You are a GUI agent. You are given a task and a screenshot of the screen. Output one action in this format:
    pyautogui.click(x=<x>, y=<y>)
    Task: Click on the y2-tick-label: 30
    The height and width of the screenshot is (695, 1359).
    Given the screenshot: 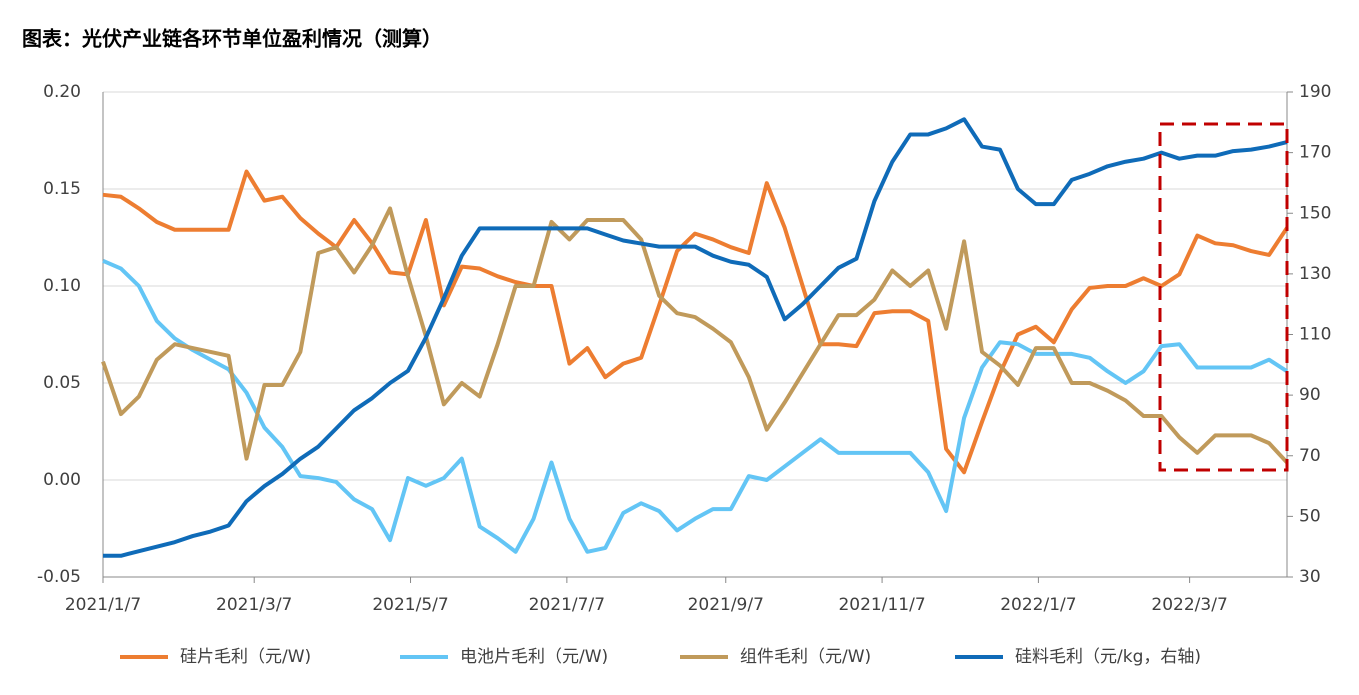 What is the action you would take?
    pyautogui.click(x=1310, y=577)
    